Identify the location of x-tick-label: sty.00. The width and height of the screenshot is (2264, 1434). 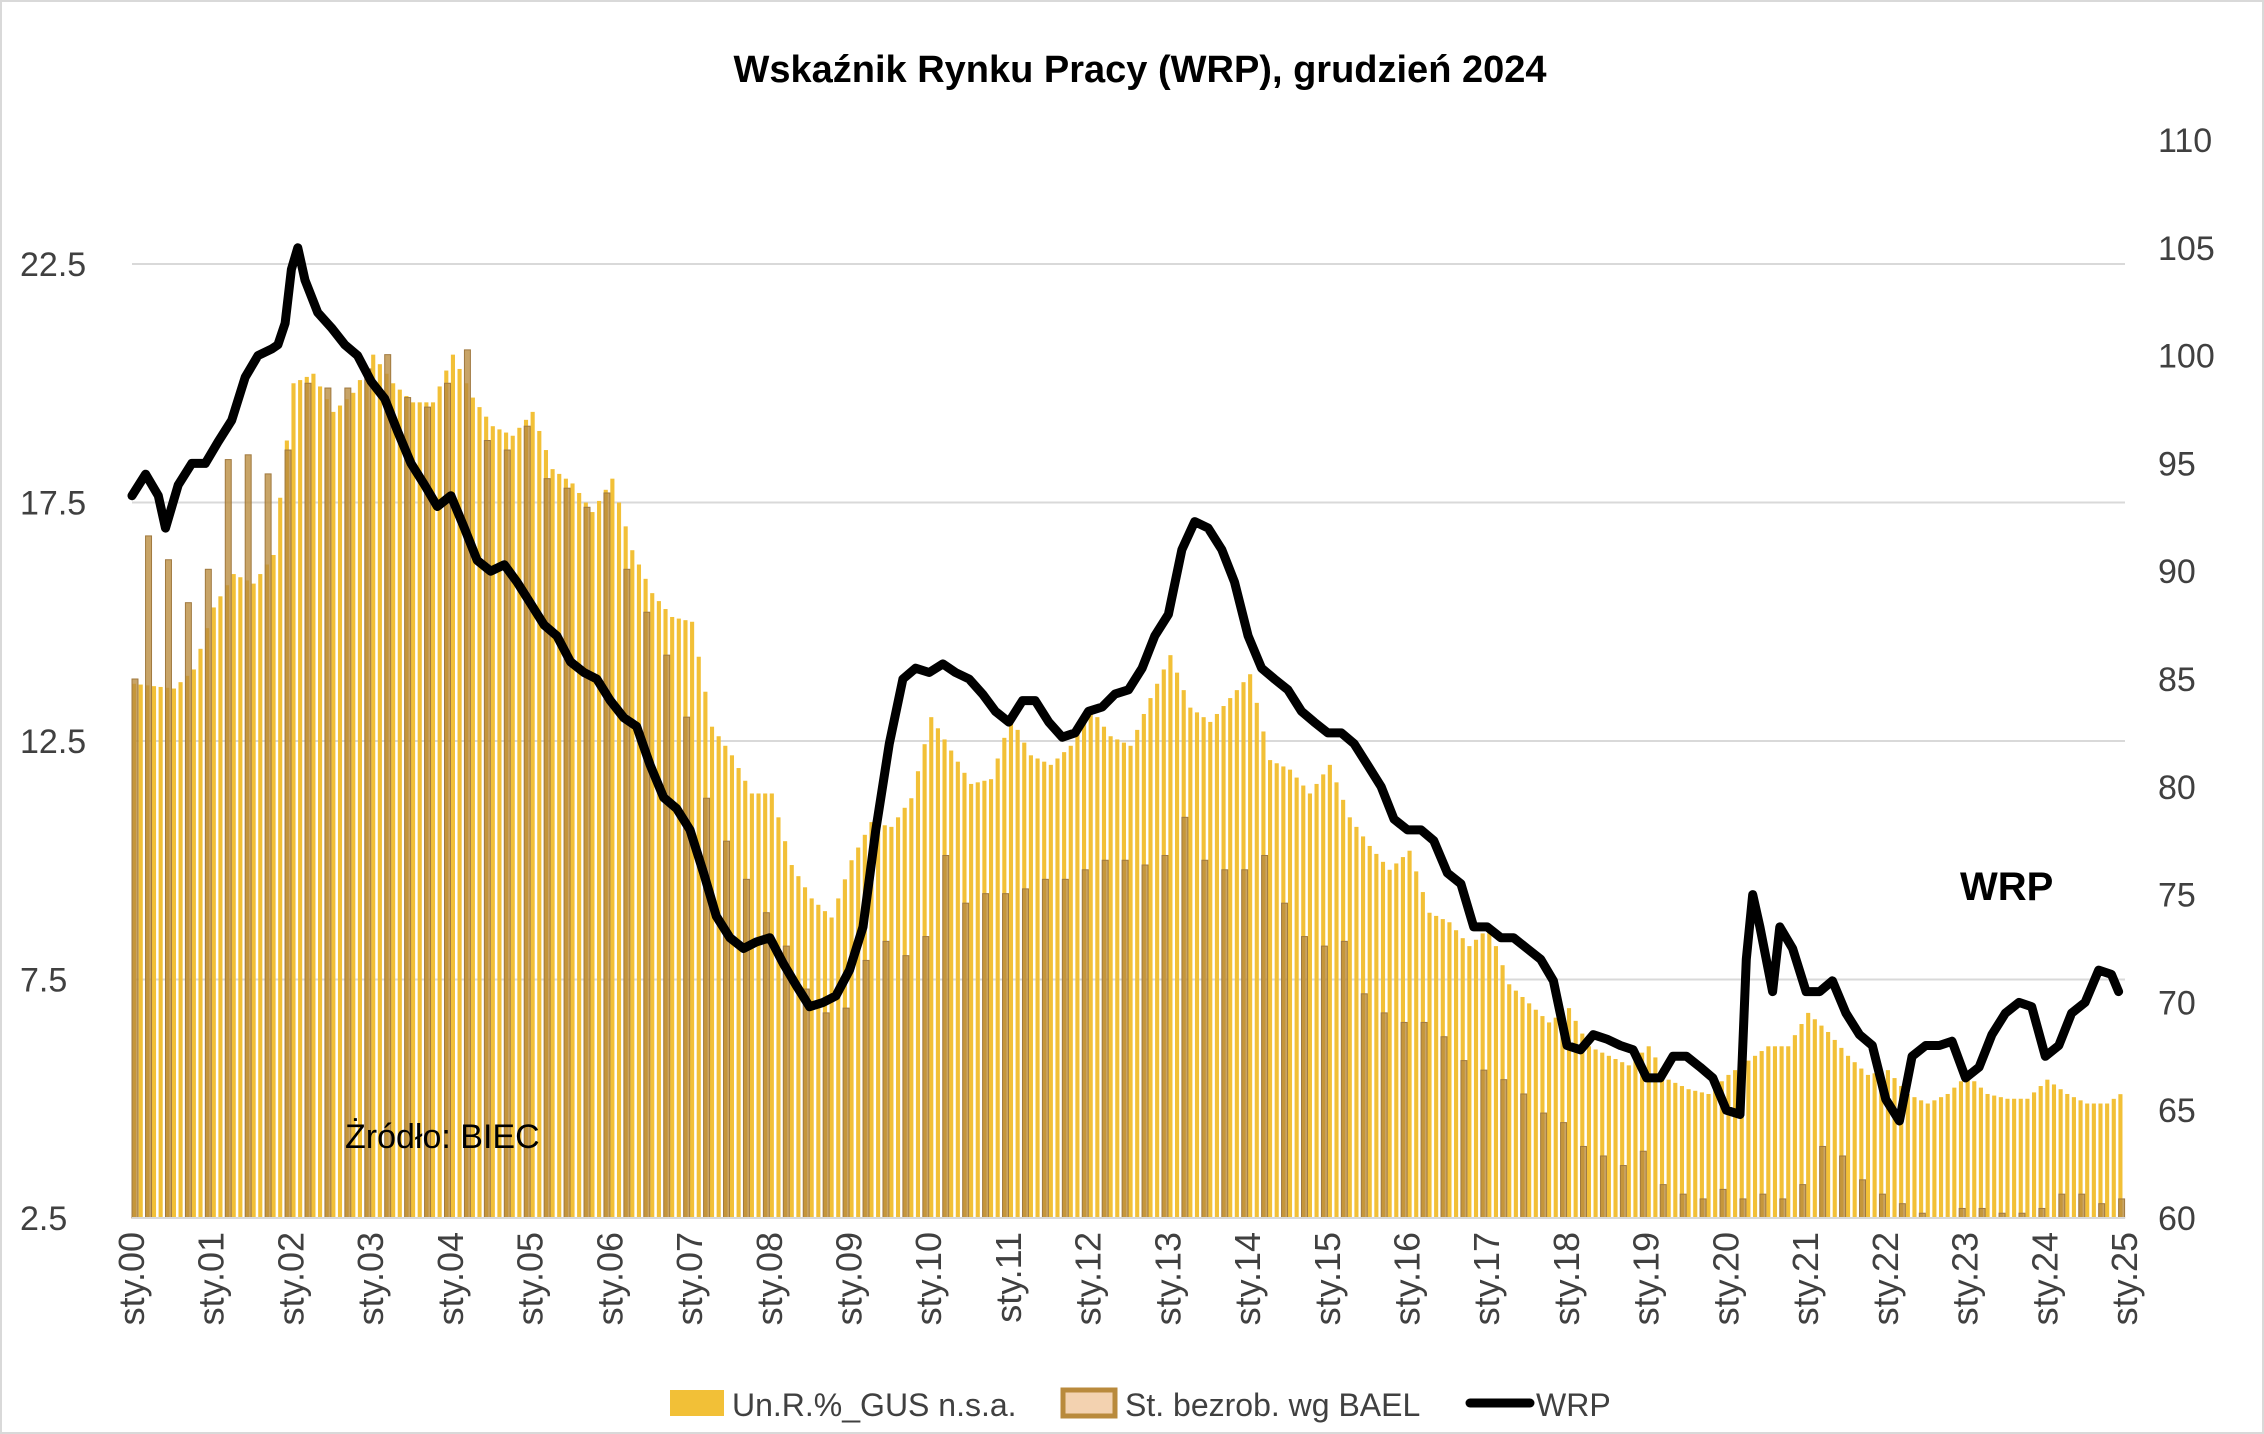
(131, 1278).